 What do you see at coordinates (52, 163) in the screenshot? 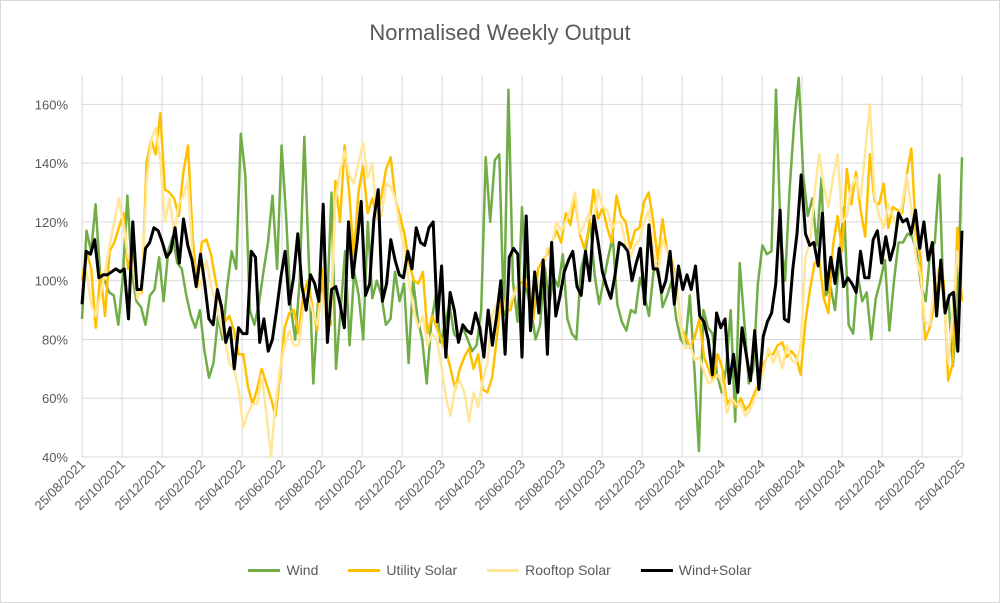
I see `y-tick-label: 140%` at bounding box center [52, 163].